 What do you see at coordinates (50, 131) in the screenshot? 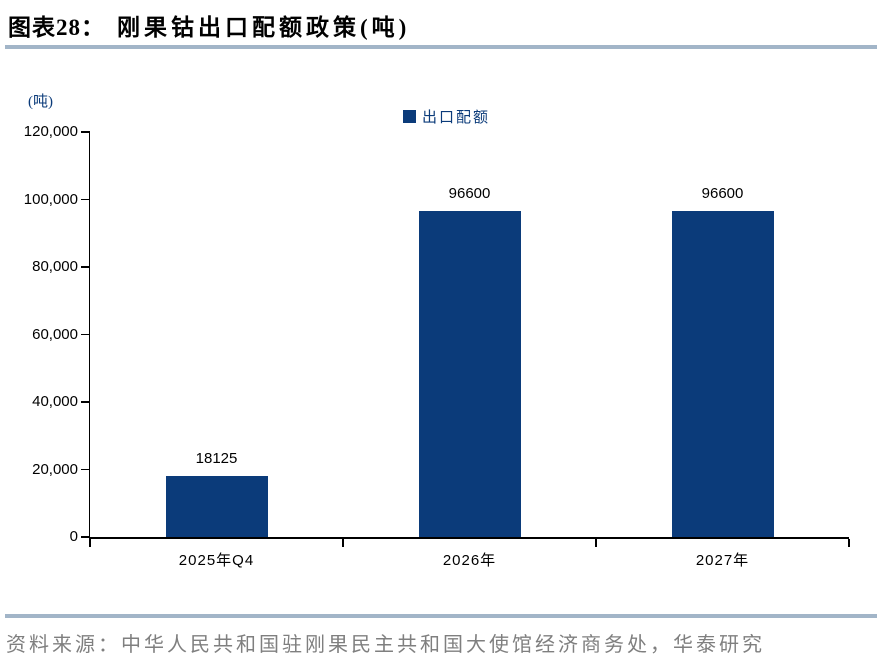
I see `y-tick-label: 120,000` at bounding box center [50, 131].